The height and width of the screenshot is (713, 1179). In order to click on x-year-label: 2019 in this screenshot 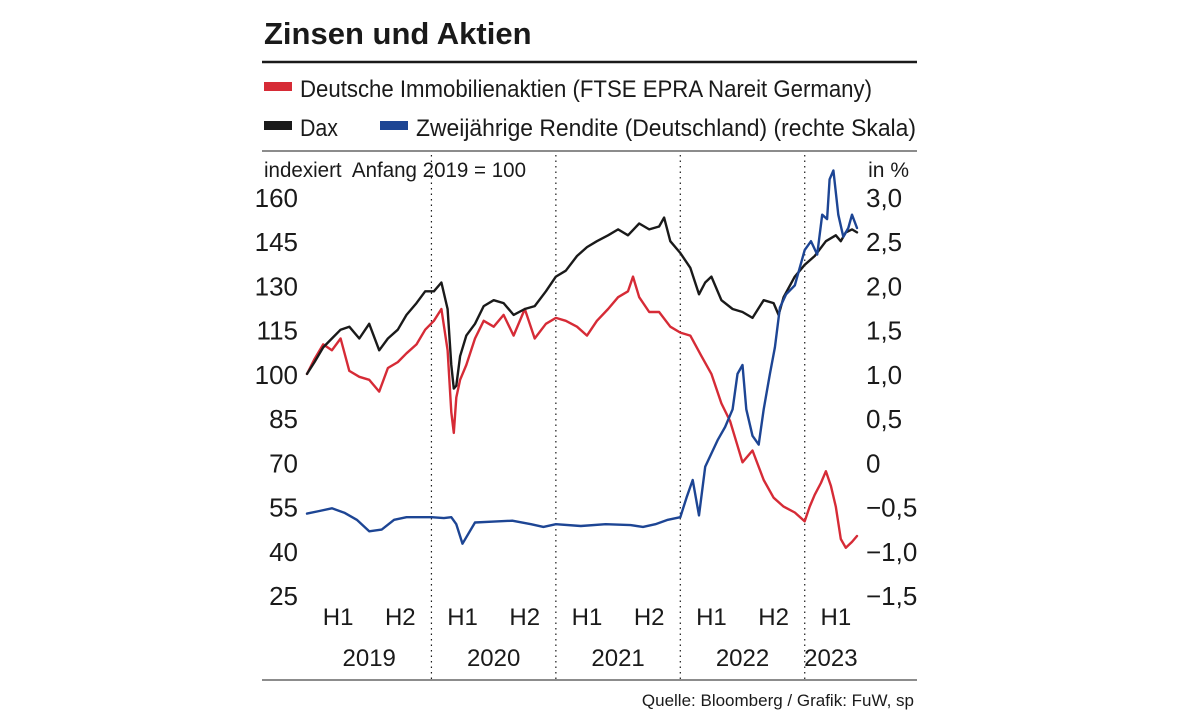, I will do `click(369, 658)`.